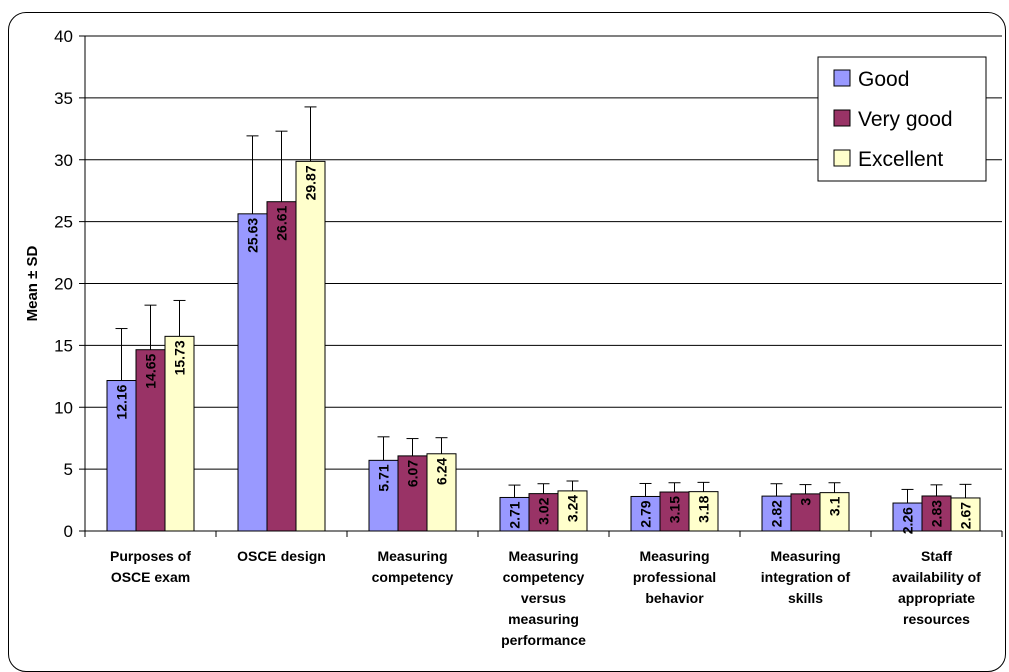 The width and height of the screenshot is (1009, 672). Describe the element at coordinates (936, 619) in the screenshot. I see `category-label: resources` at that location.